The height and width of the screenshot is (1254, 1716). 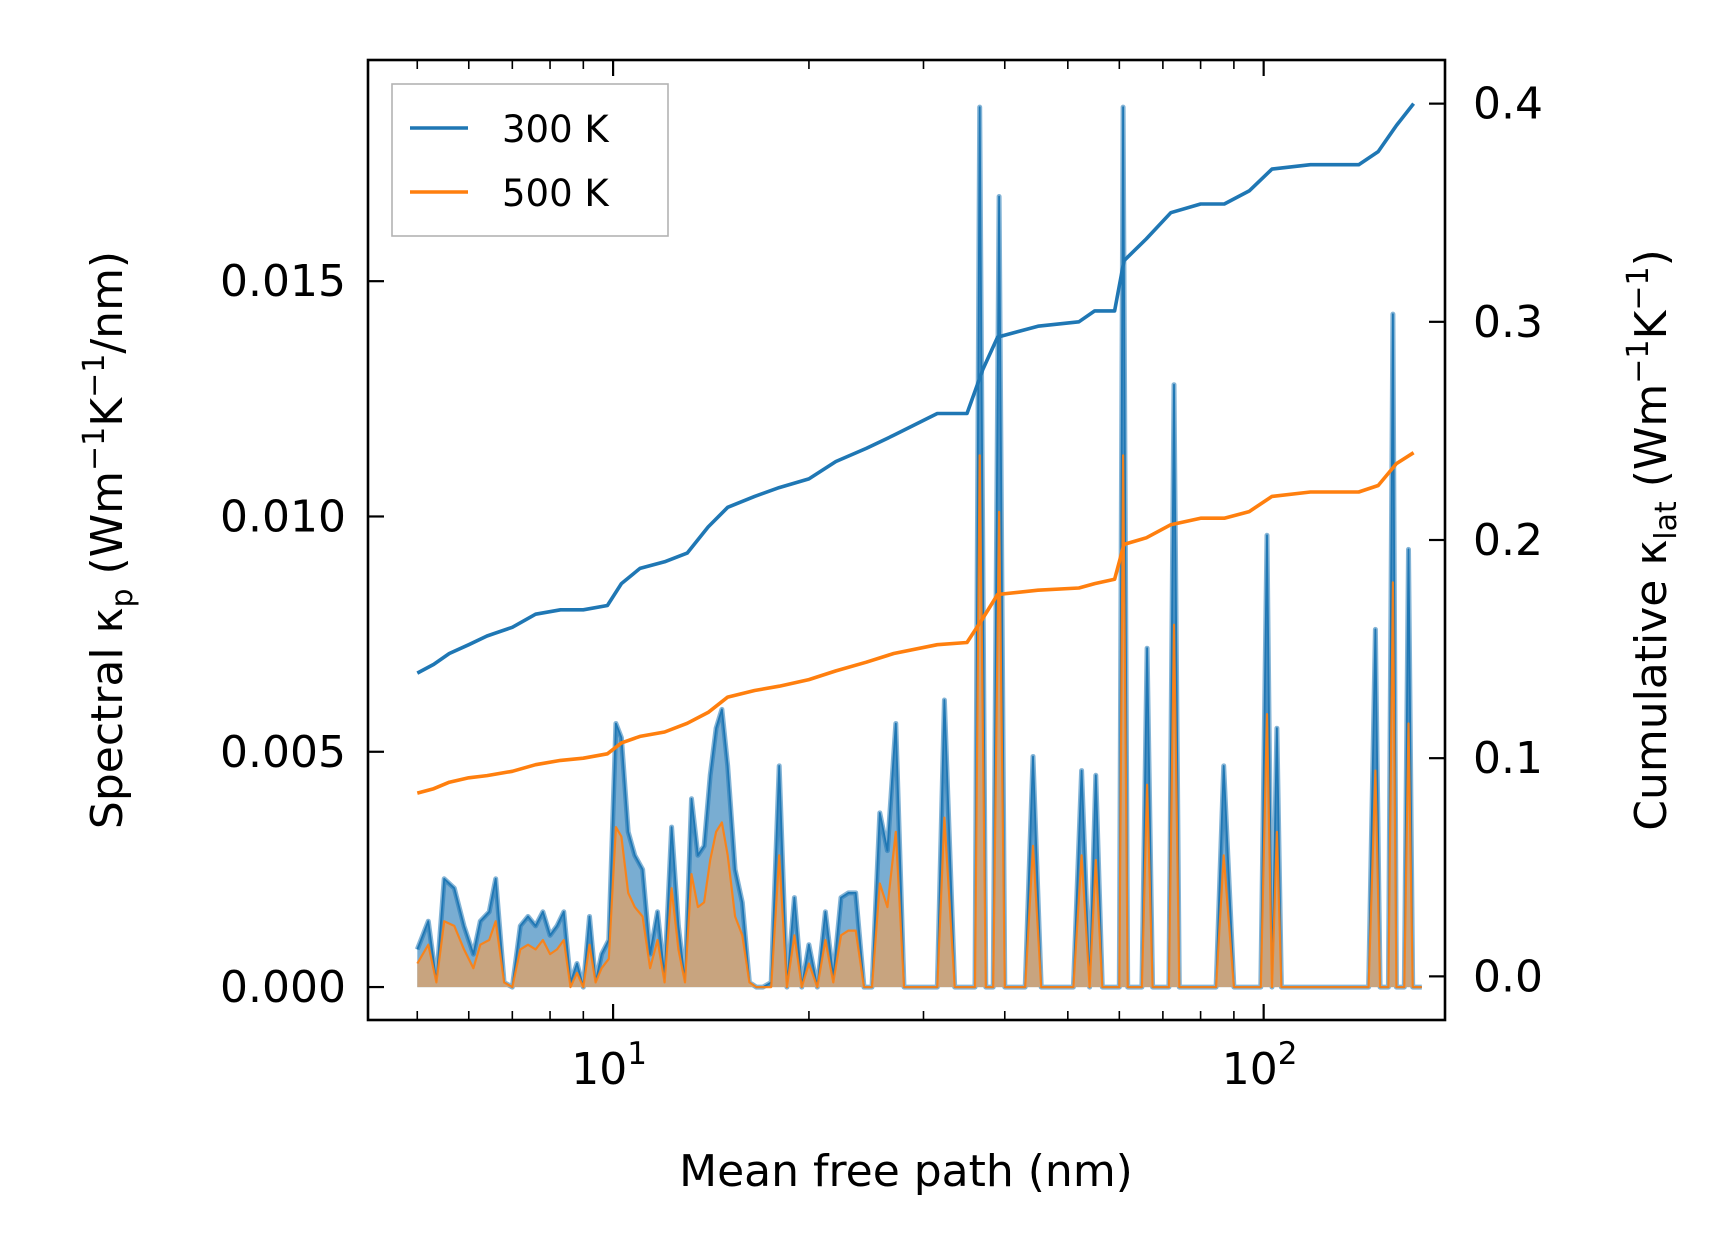 I want to click on right-y-tick-label: 0.0, so click(x=1508, y=976).